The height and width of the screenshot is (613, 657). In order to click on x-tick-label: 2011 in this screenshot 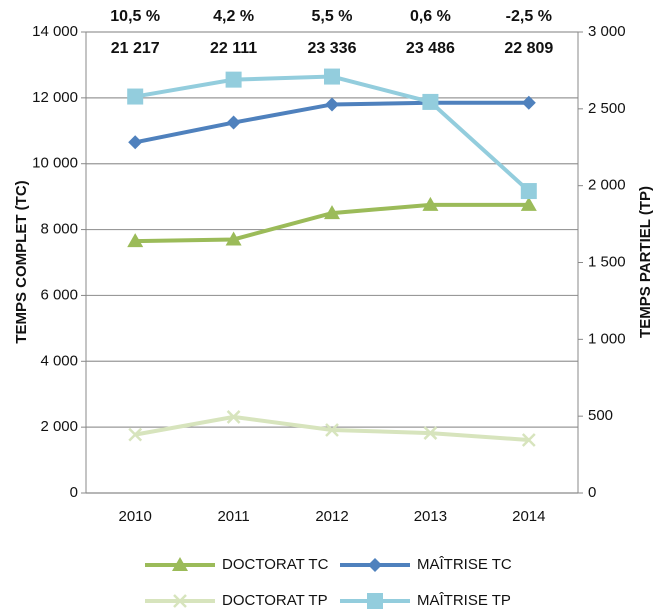, I will do `click(233, 516)`.